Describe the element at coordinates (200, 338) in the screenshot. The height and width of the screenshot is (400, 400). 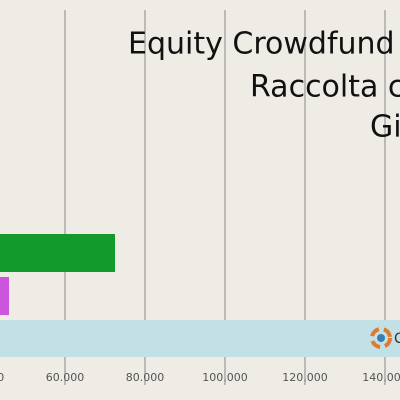
I see `footer-band` at that location.